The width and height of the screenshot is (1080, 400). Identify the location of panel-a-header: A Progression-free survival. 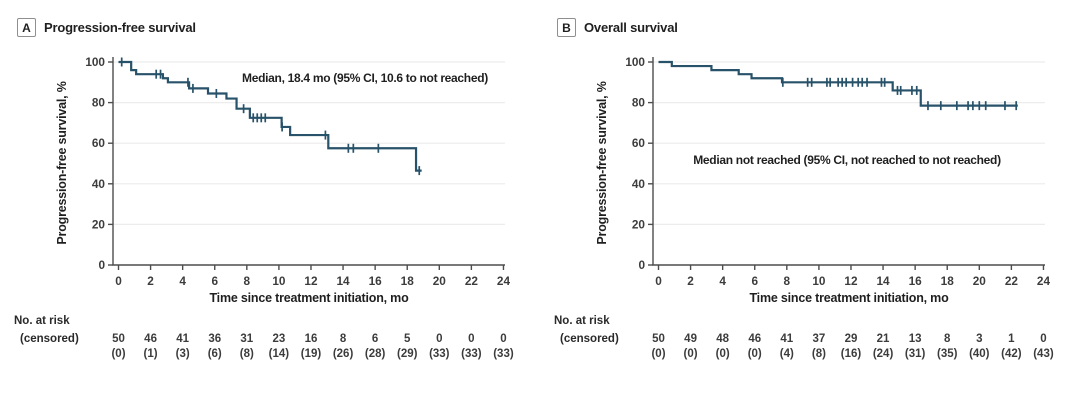
(106, 27).